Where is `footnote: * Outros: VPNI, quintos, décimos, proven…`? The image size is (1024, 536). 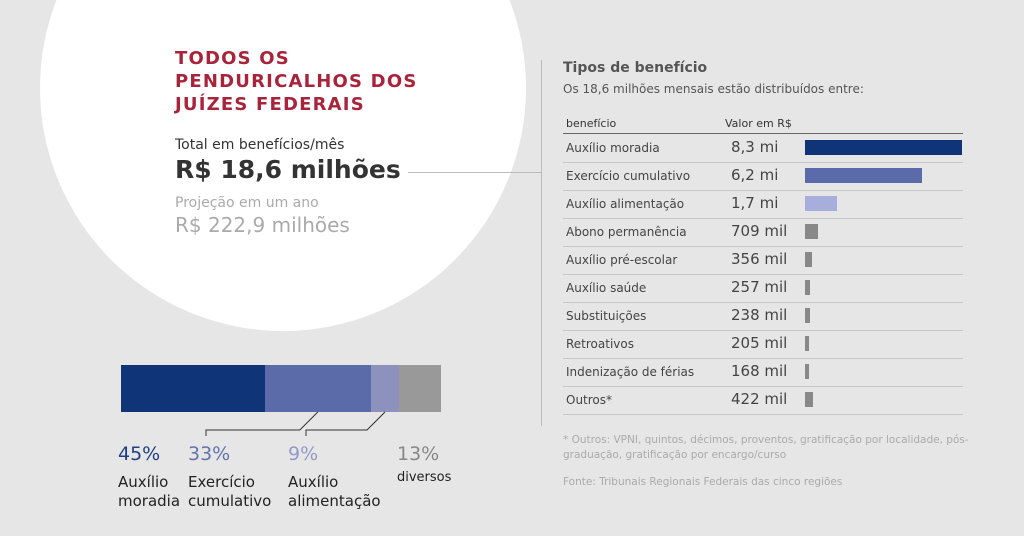
footnote: * Outros: VPNI, quintos, décimos, proven… is located at coordinates (766, 447).